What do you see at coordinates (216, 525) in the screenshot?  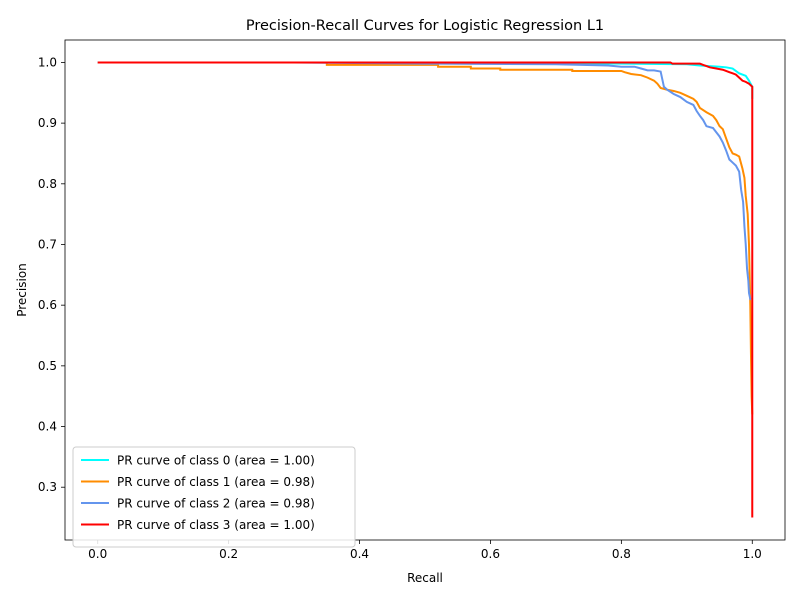 I see `legend-label-class-3: PR curve of class 3 (area = 1.00)` at bounding box center [216, 525].